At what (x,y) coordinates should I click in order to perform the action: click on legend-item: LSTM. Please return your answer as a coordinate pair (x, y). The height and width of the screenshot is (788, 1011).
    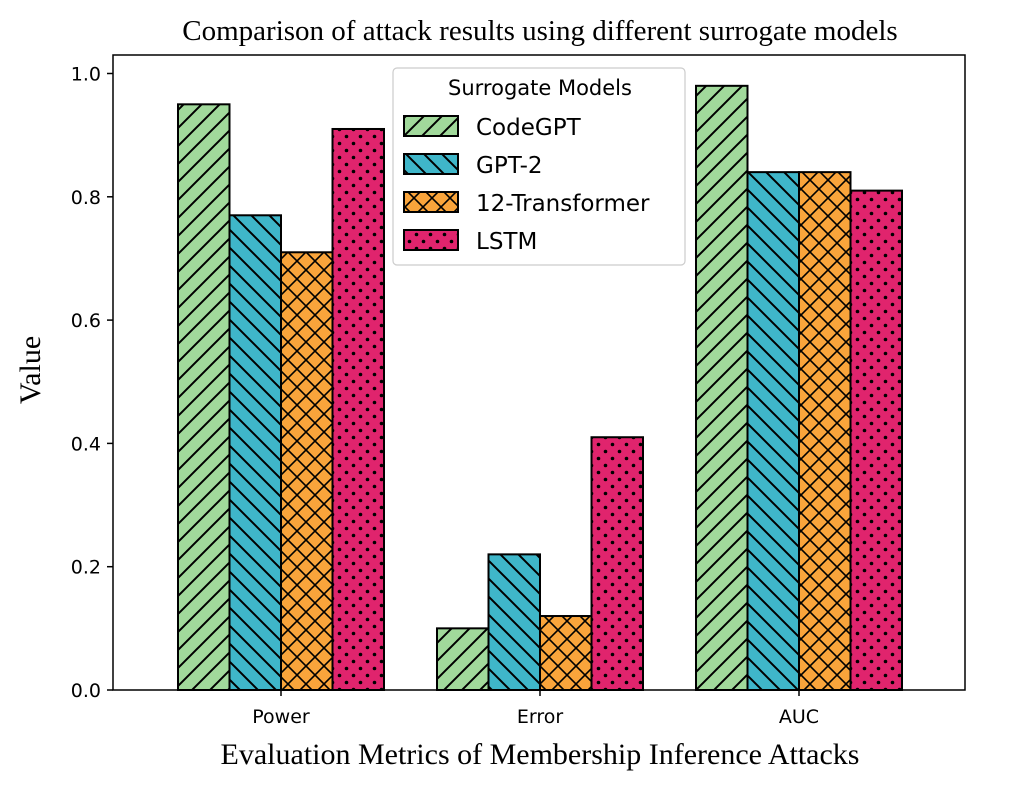
    Looking at the image, I should click on (470, 242).